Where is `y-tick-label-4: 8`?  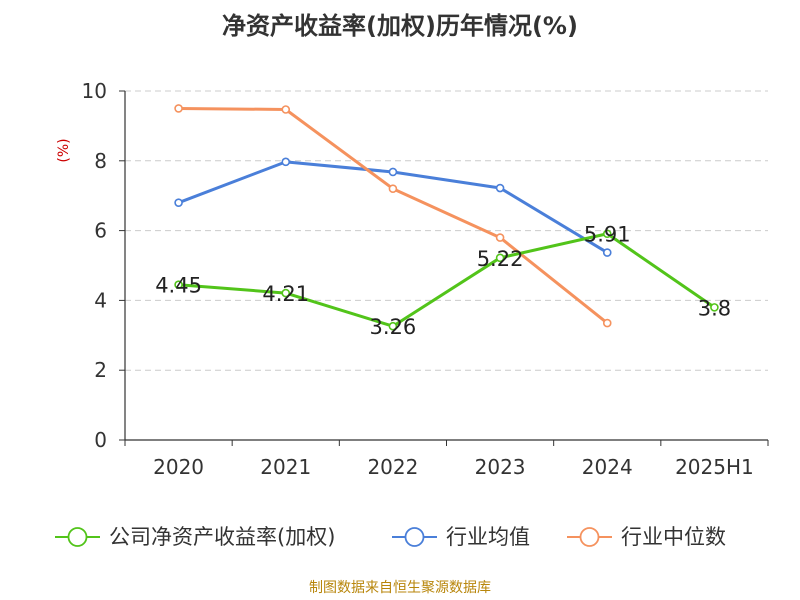 y-tick-label-4: 8 is located at coordinates (100, 161).